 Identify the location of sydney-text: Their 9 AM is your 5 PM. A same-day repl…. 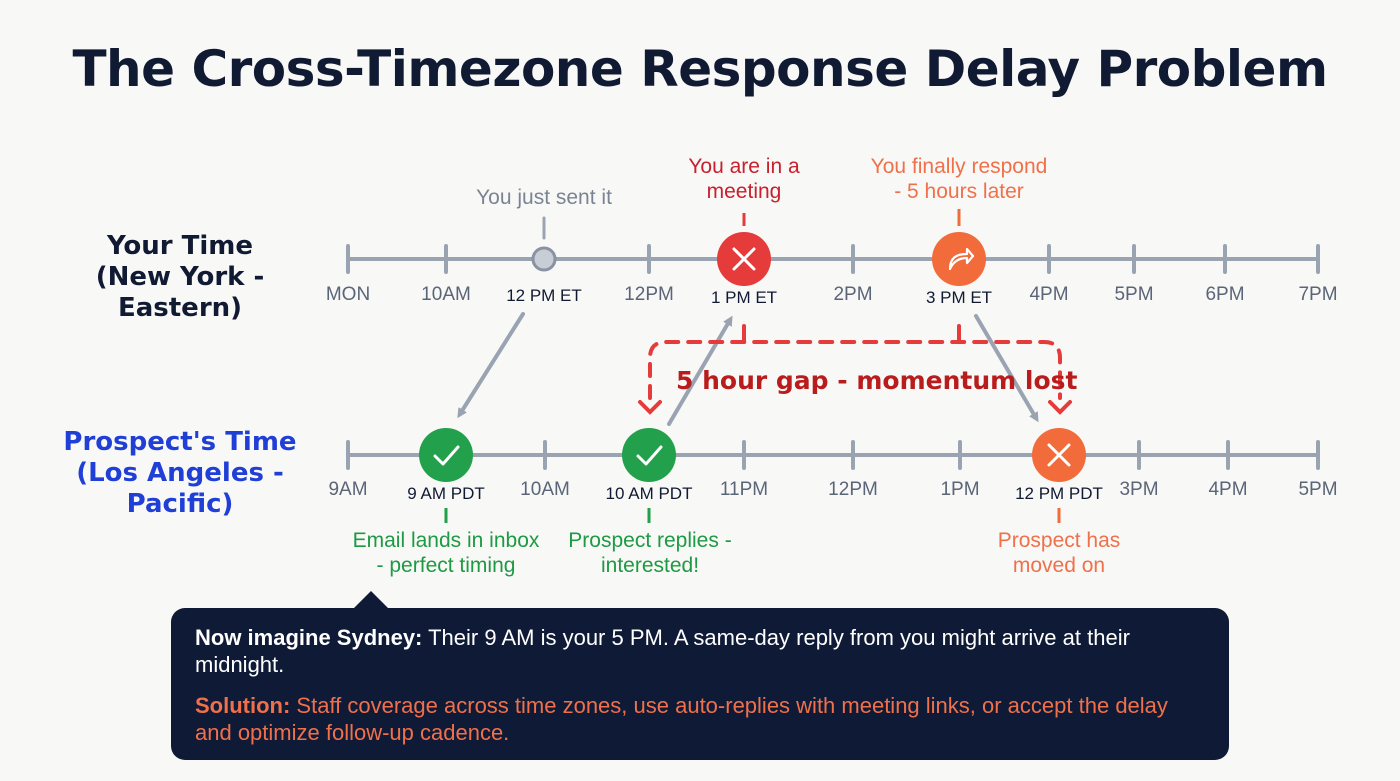
(662, 651).